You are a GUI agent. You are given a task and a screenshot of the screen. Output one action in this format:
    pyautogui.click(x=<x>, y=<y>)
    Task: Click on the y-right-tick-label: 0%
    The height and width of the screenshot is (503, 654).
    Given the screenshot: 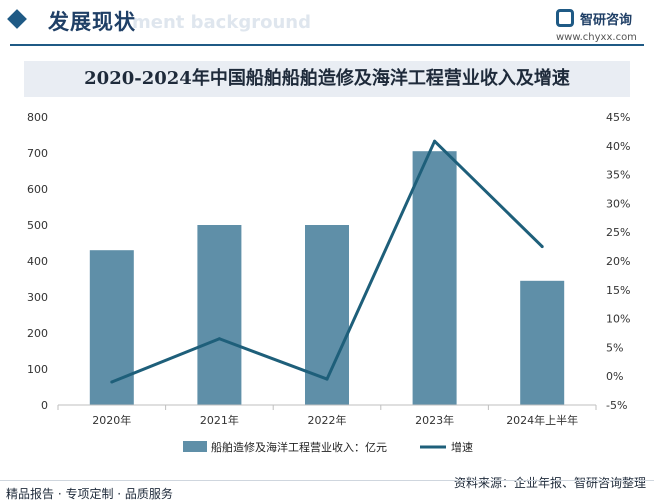 What is the action you would take?
    pyautogui.click(x=614, y=376)
    